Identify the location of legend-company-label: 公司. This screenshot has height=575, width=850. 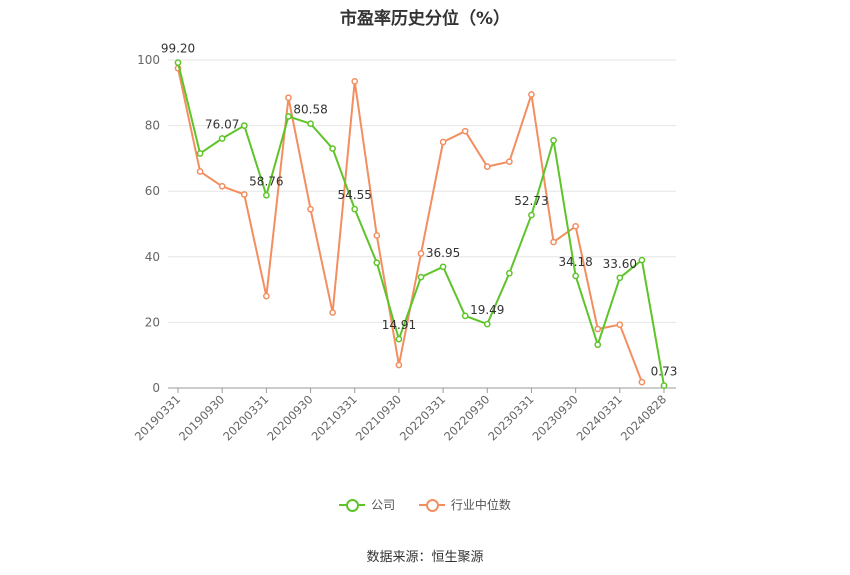
(383, 505).